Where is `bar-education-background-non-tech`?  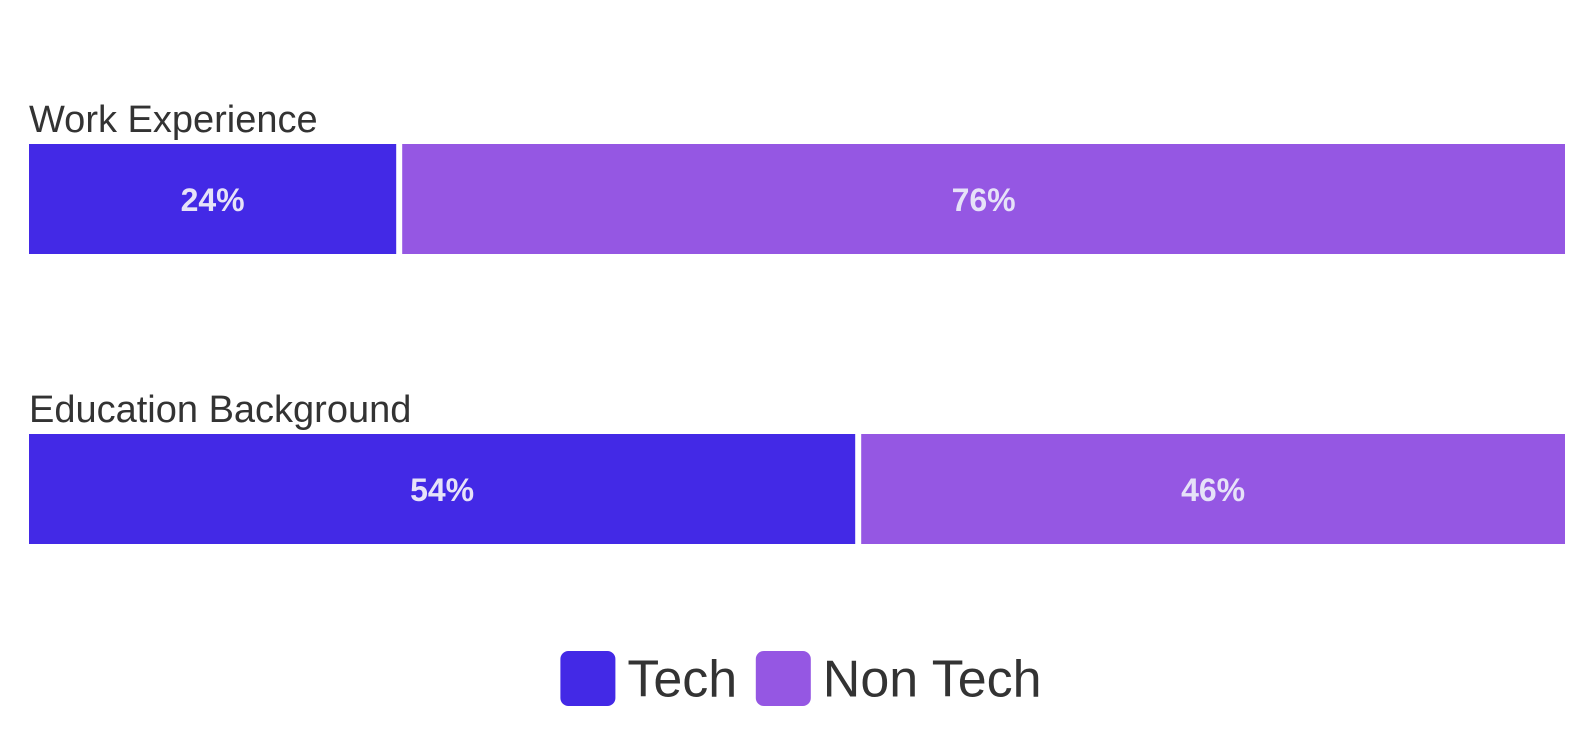 bar-education-background-non-tech is located at coordinates (1213, 489).